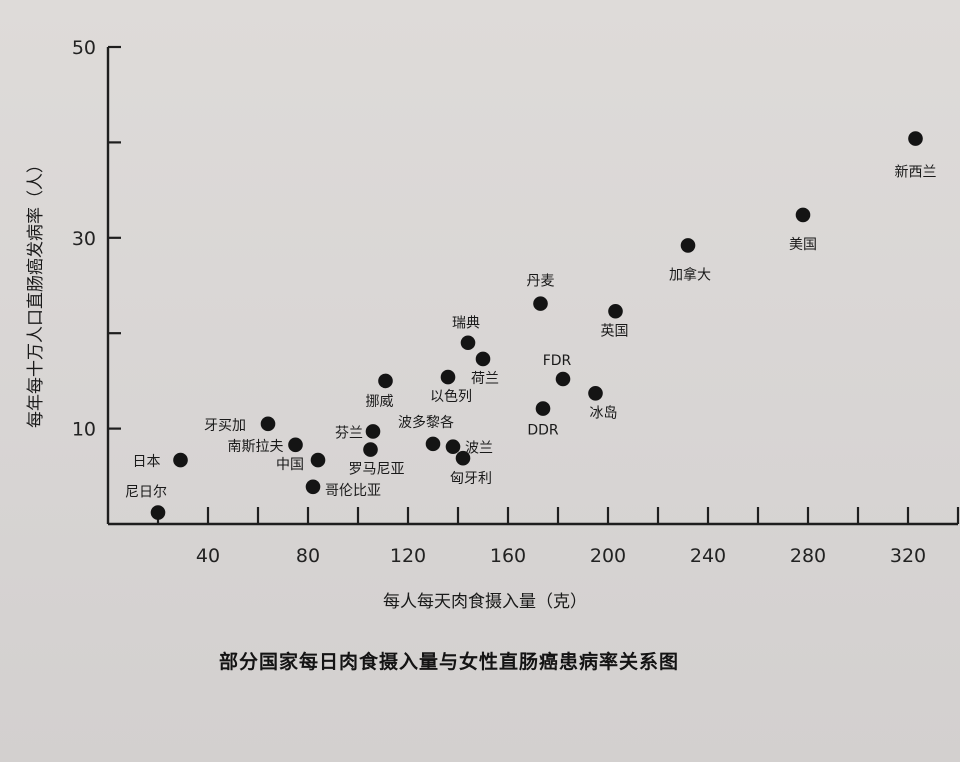 The width and height of the screenshot is (960, 762). Describe the element at coordinates (916, 173) in the screenshot. I see `point-label: 新西兰` at that location.